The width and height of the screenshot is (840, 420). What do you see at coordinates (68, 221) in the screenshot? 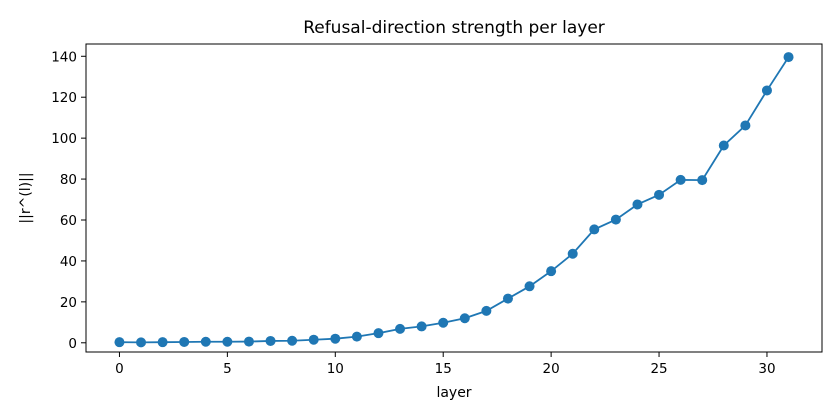
I see `y-tick-label: 60` at bounding box center [68, 221].